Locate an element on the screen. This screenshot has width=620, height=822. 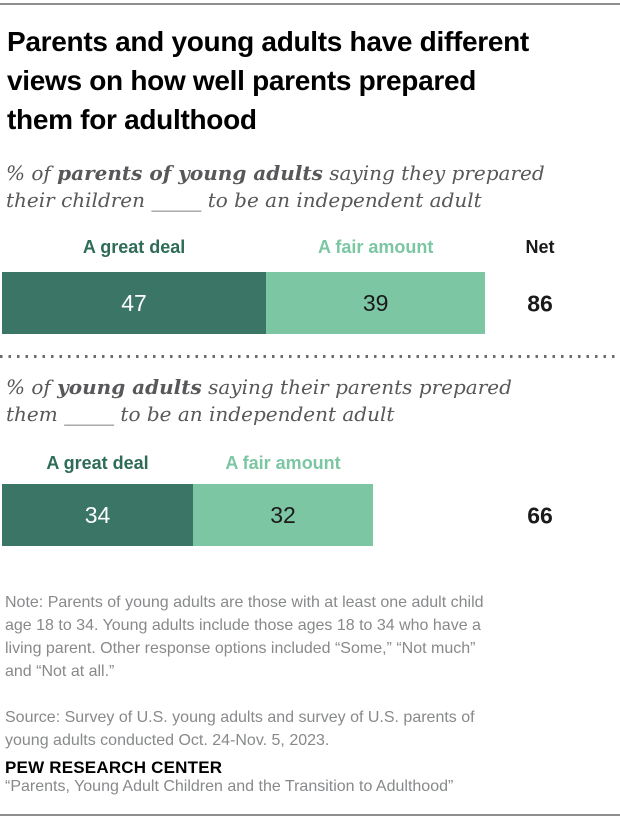
chart1-subtitle-prefix: % of is located at coordinates (32, 173).